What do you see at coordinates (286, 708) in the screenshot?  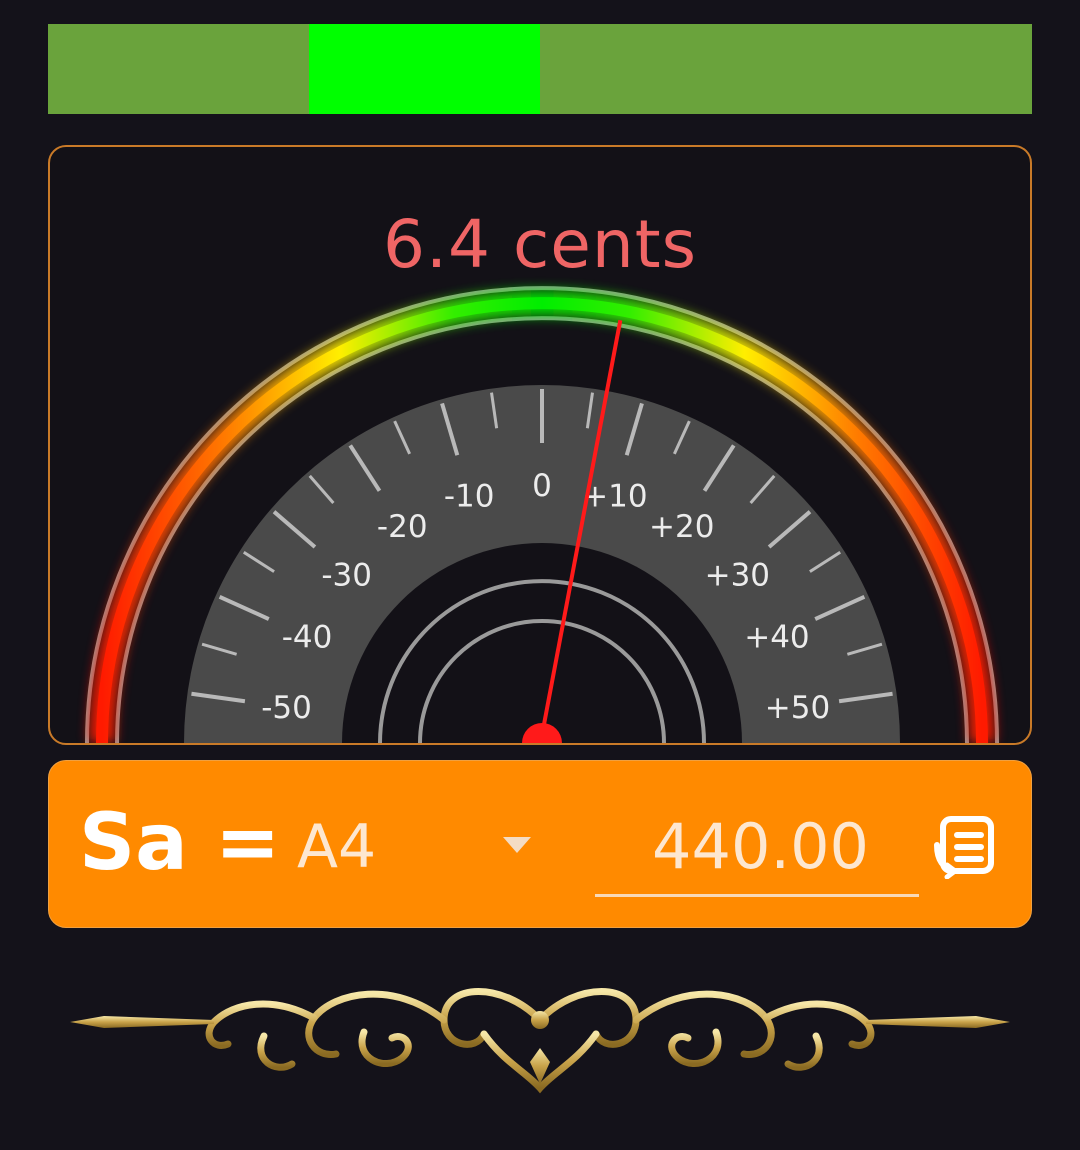 I see `gauge-tick-label: -50` at bounding box center [286, 708].